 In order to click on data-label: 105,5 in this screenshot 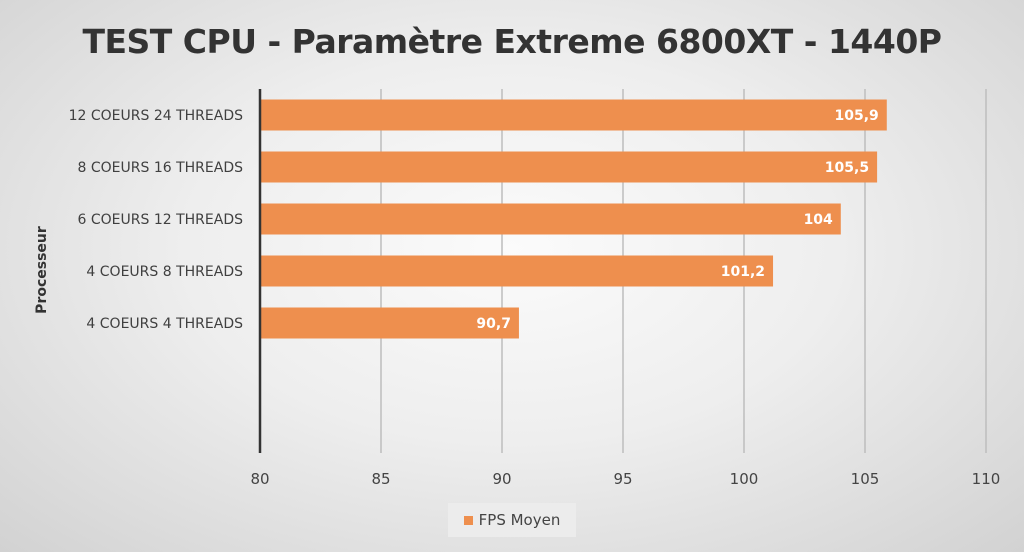, I will do `click(847, 168)`.